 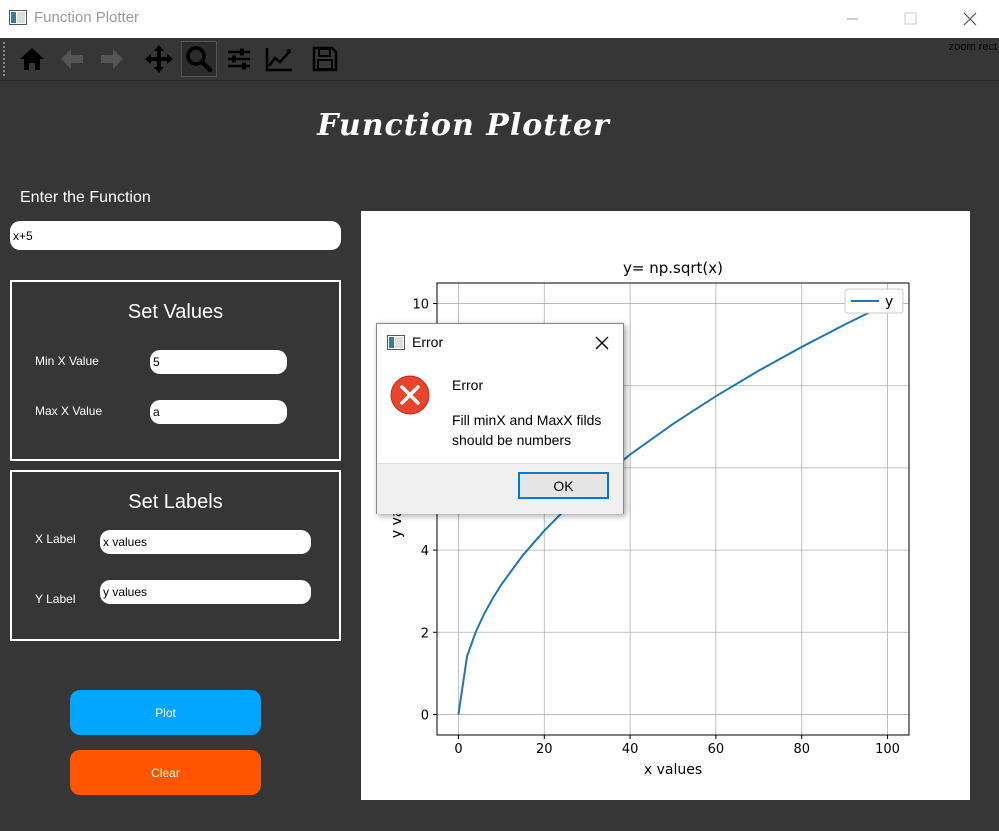 I want to click on minimize-icon, so click(x=852, y=19).